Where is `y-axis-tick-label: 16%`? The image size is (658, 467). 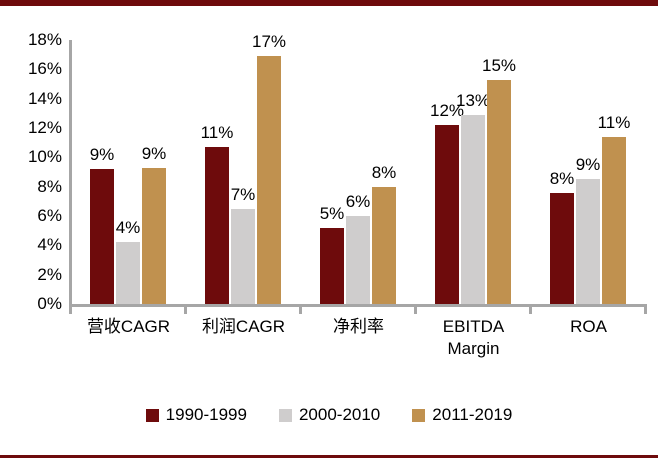 y-axis-tick-label: 16% is located at coordinates (44, 69).